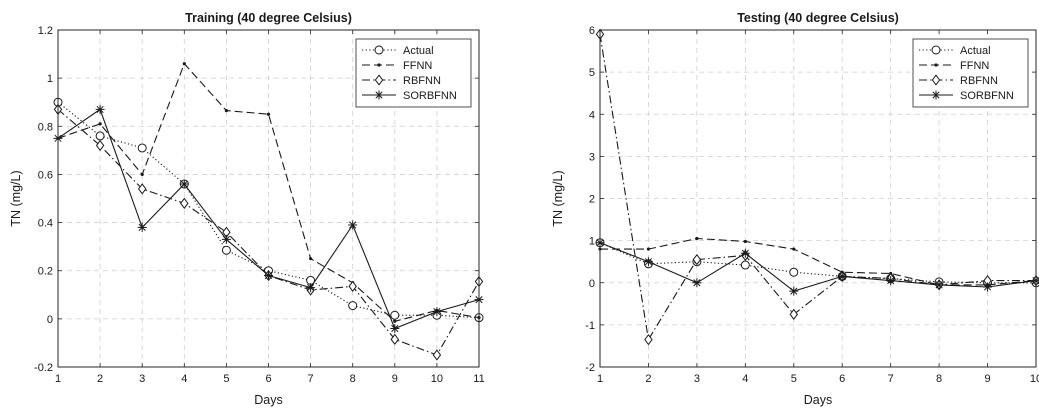  Describe the element at coordinates (311, 379) in the screenshot. I see `training-x-tick-label: 7` at that location.